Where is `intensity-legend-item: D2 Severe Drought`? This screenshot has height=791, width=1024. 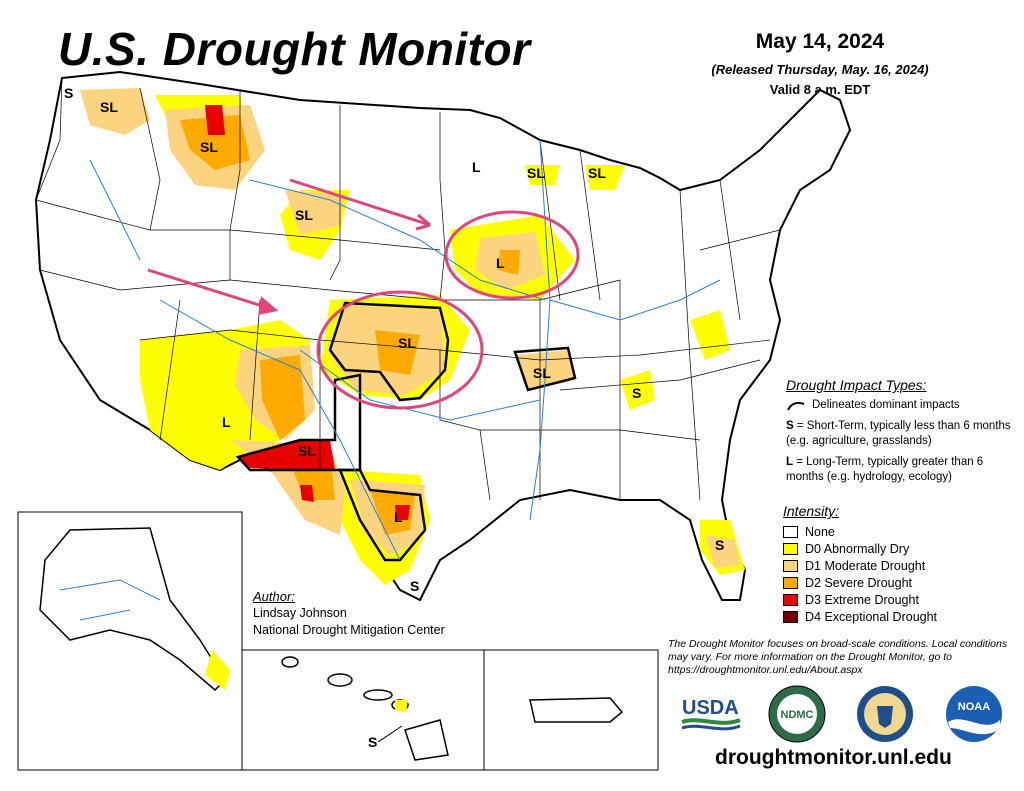 intensity-legend-item: D2 Severe Drought is located at coordinates (898, 582).